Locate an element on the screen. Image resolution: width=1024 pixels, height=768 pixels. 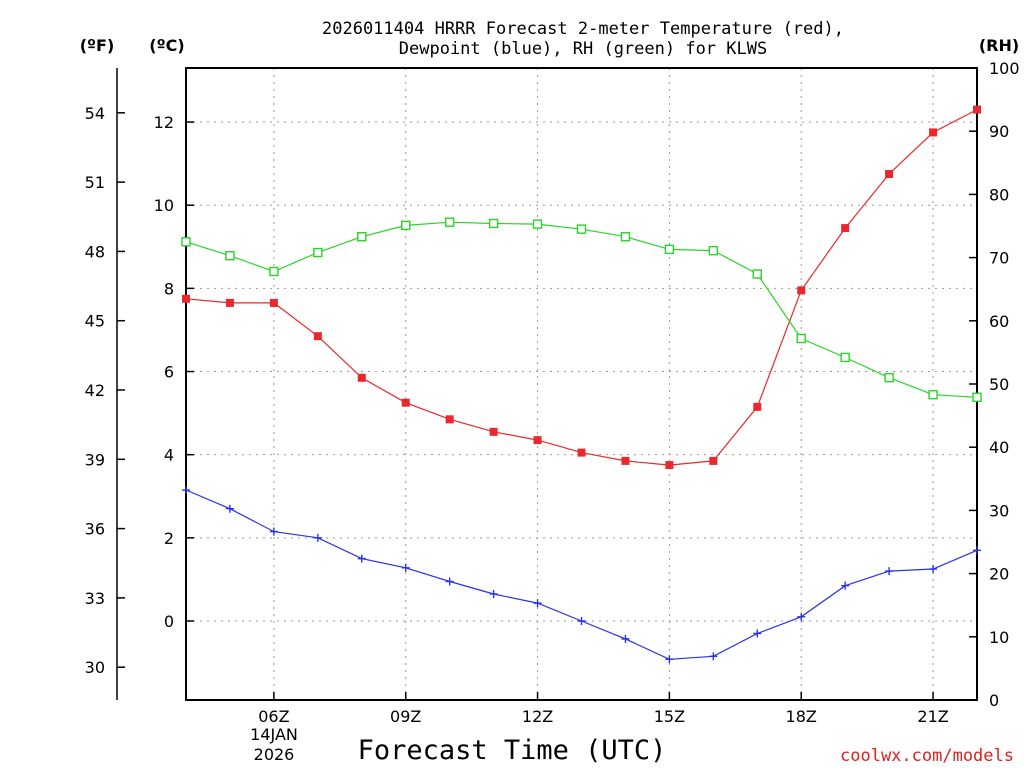
fahrenheit-tick-label: 30 is located at coordinates (95, 667).